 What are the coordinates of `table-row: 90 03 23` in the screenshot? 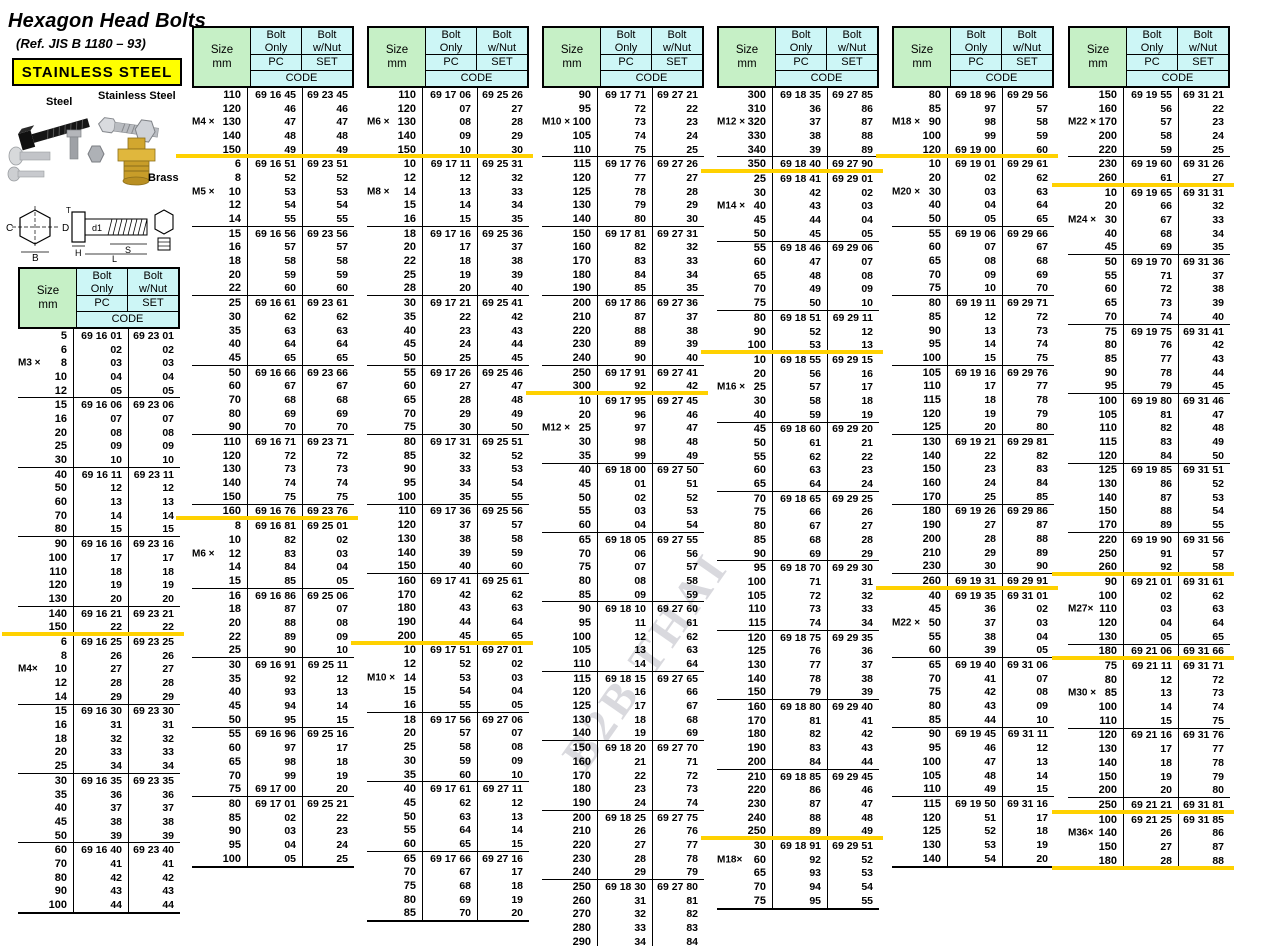 It's located at (273, 831).